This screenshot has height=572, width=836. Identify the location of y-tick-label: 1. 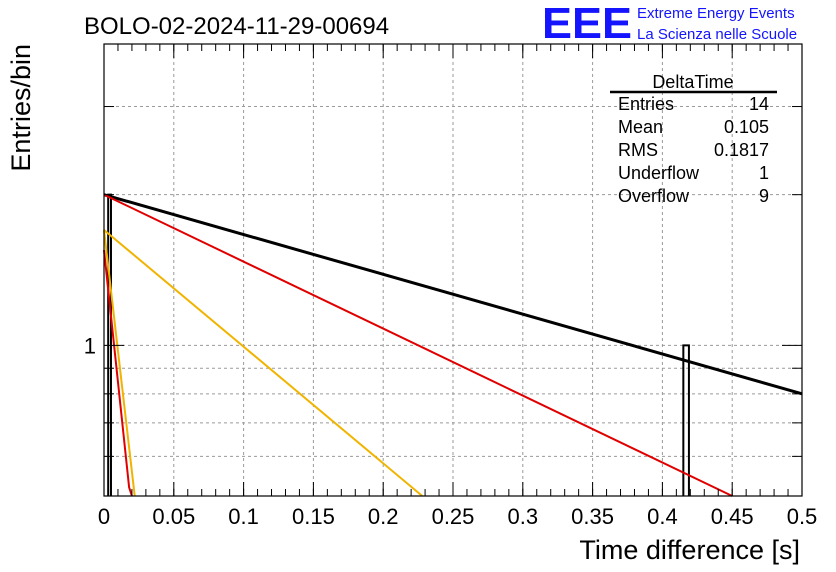
(90, 345).